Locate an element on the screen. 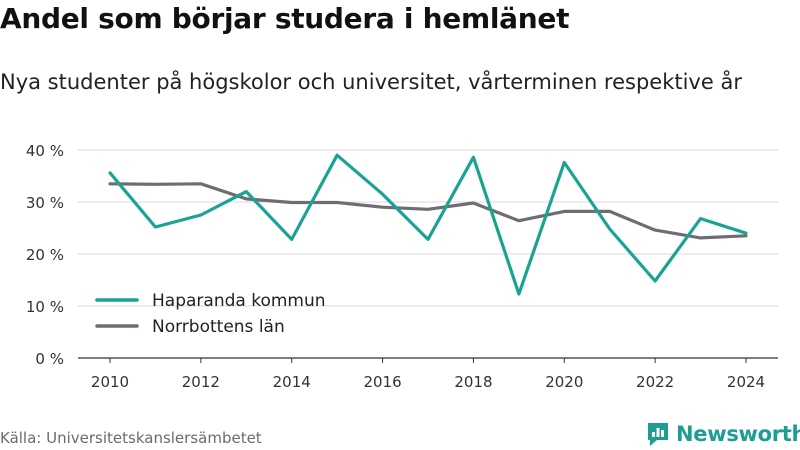  legend-label: Haparanda kommun is located at coordinates (239, 301).